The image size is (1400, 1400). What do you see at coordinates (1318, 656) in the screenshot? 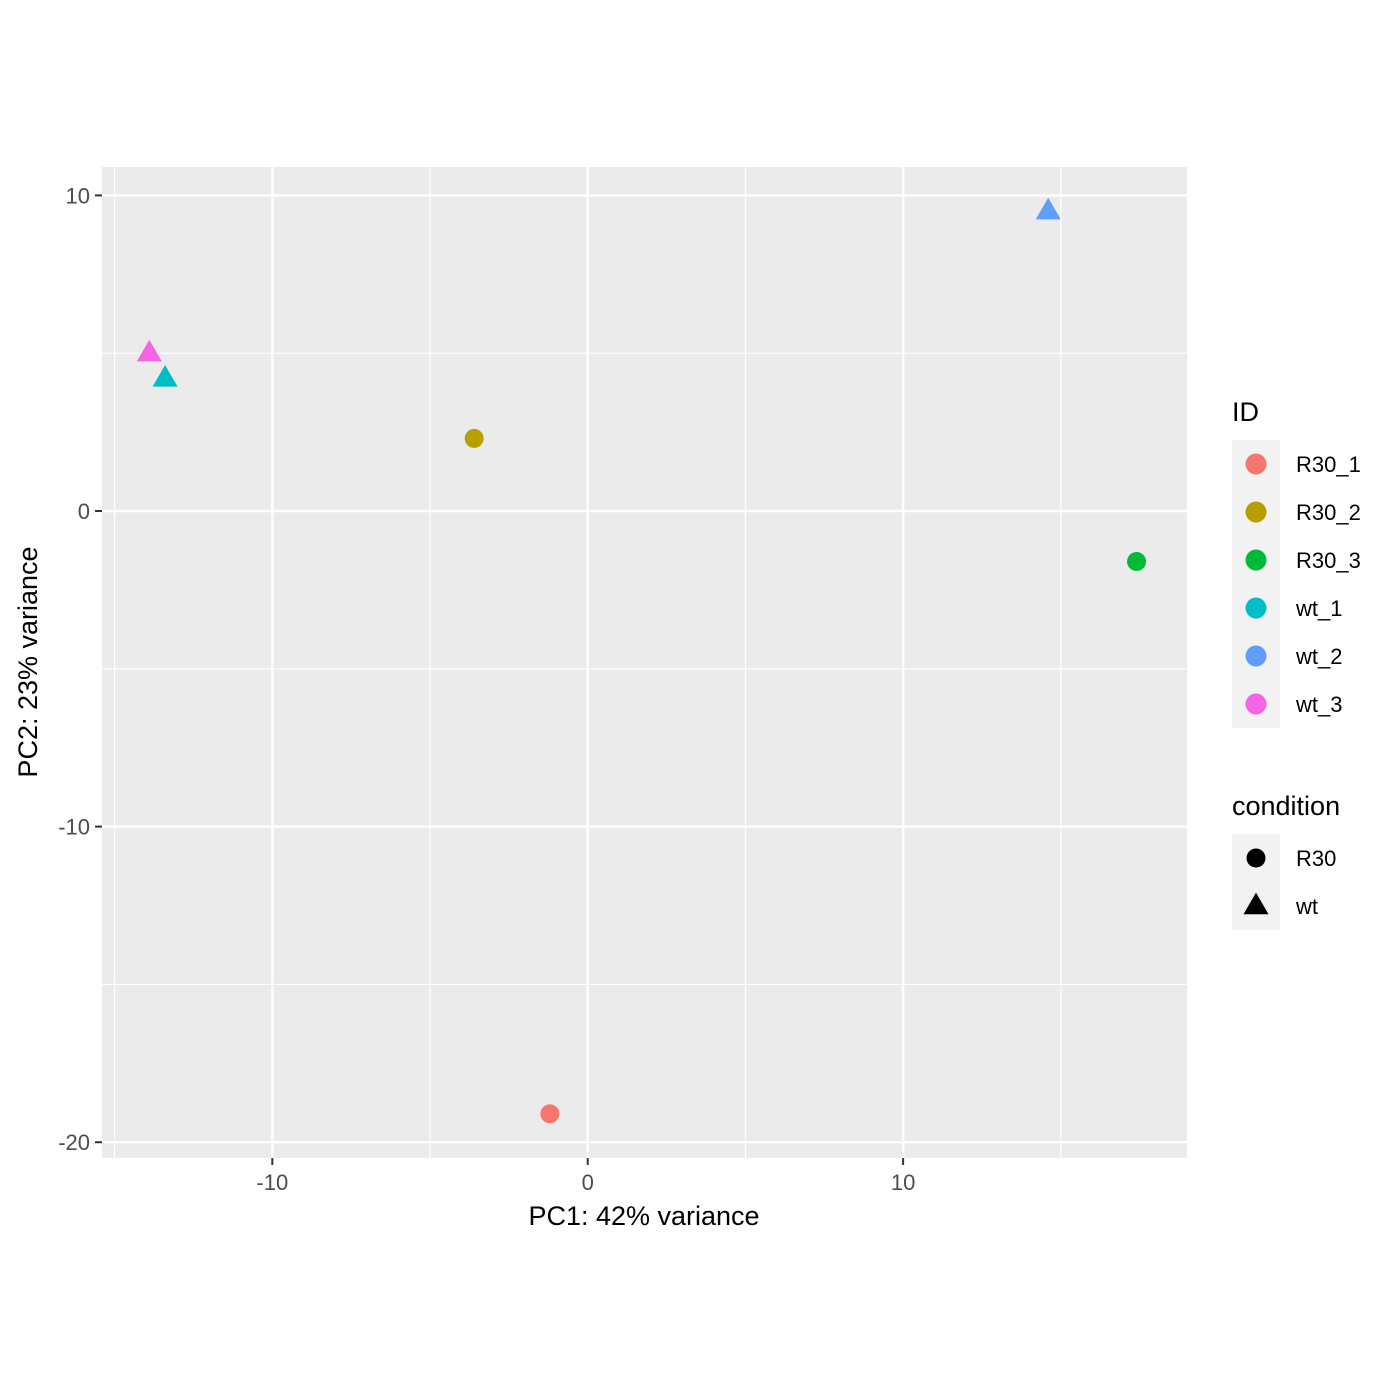
I see `legend-id-label: wt_2` at bounding box center [1318, 656].